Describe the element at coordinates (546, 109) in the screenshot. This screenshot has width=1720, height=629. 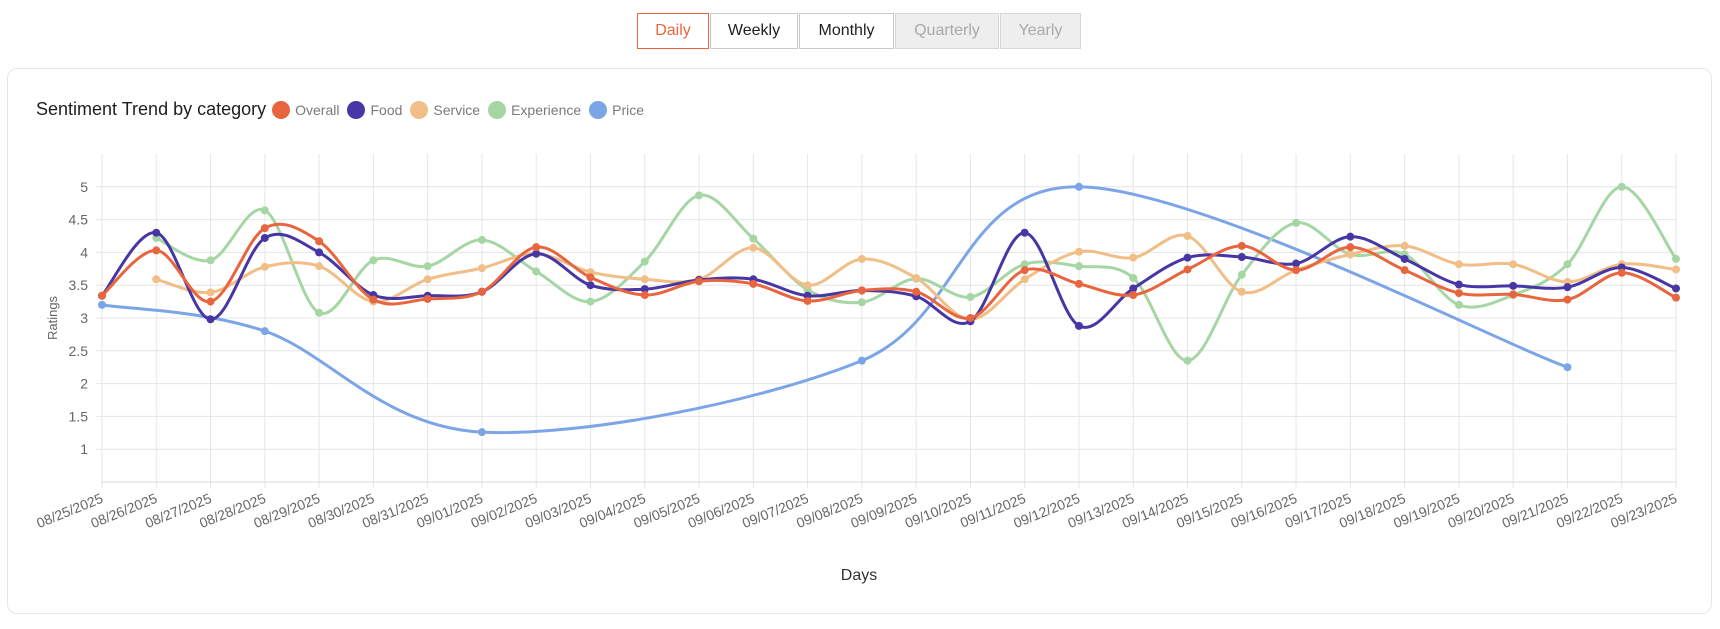
I see `legend-label: Experience` at that location.